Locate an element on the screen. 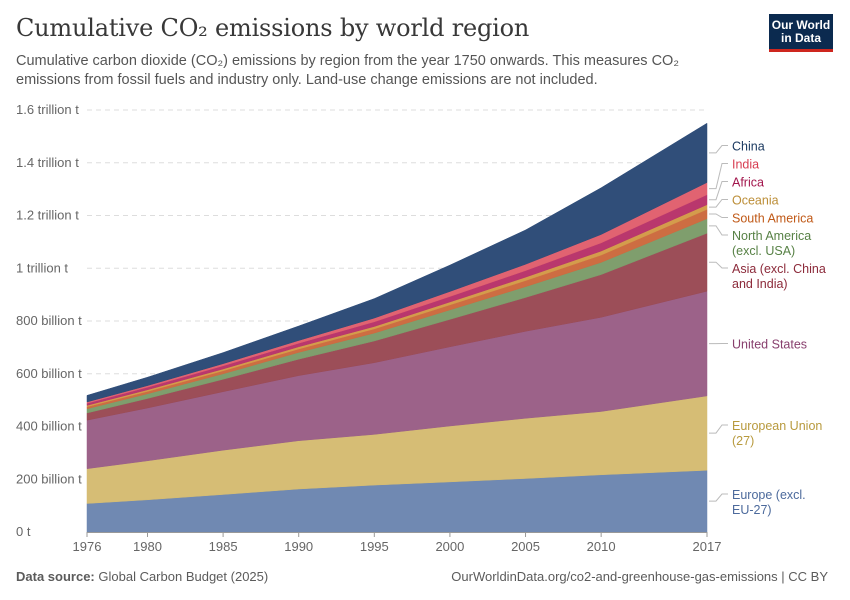 The image size is (850, 600). x-tick-label: 2005 is located at coordinates (525, 546).